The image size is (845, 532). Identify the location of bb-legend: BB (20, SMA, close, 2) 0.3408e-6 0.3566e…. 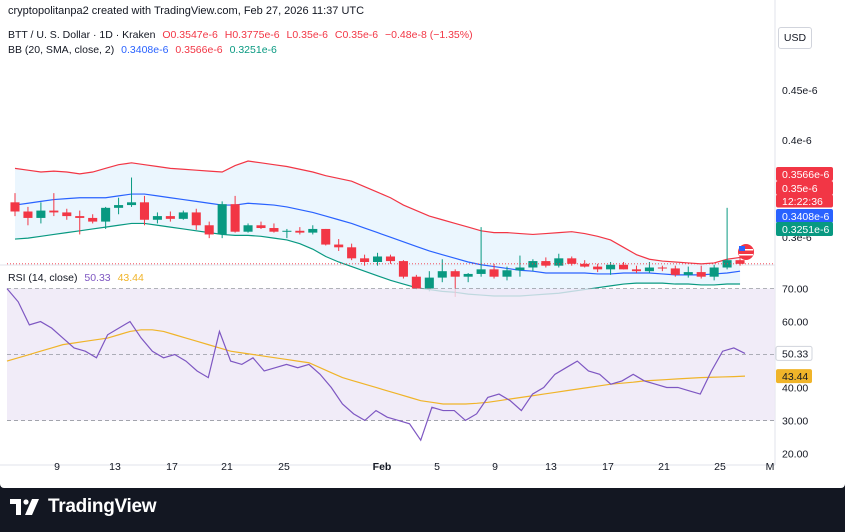
(144, 50).